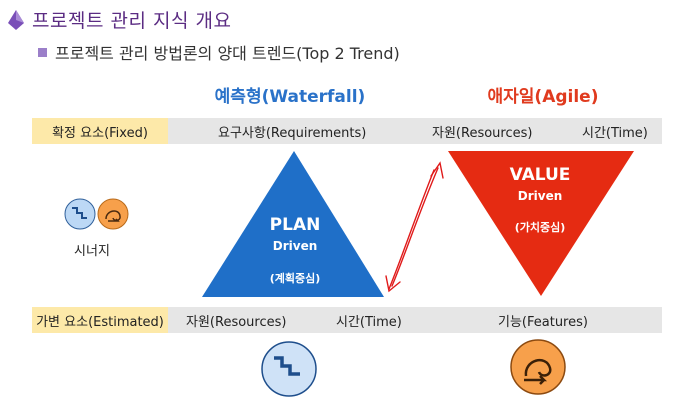 The width and height of the screenshot is (685, 409). I want to click on plan-title: PLAN, so click(295, 225).